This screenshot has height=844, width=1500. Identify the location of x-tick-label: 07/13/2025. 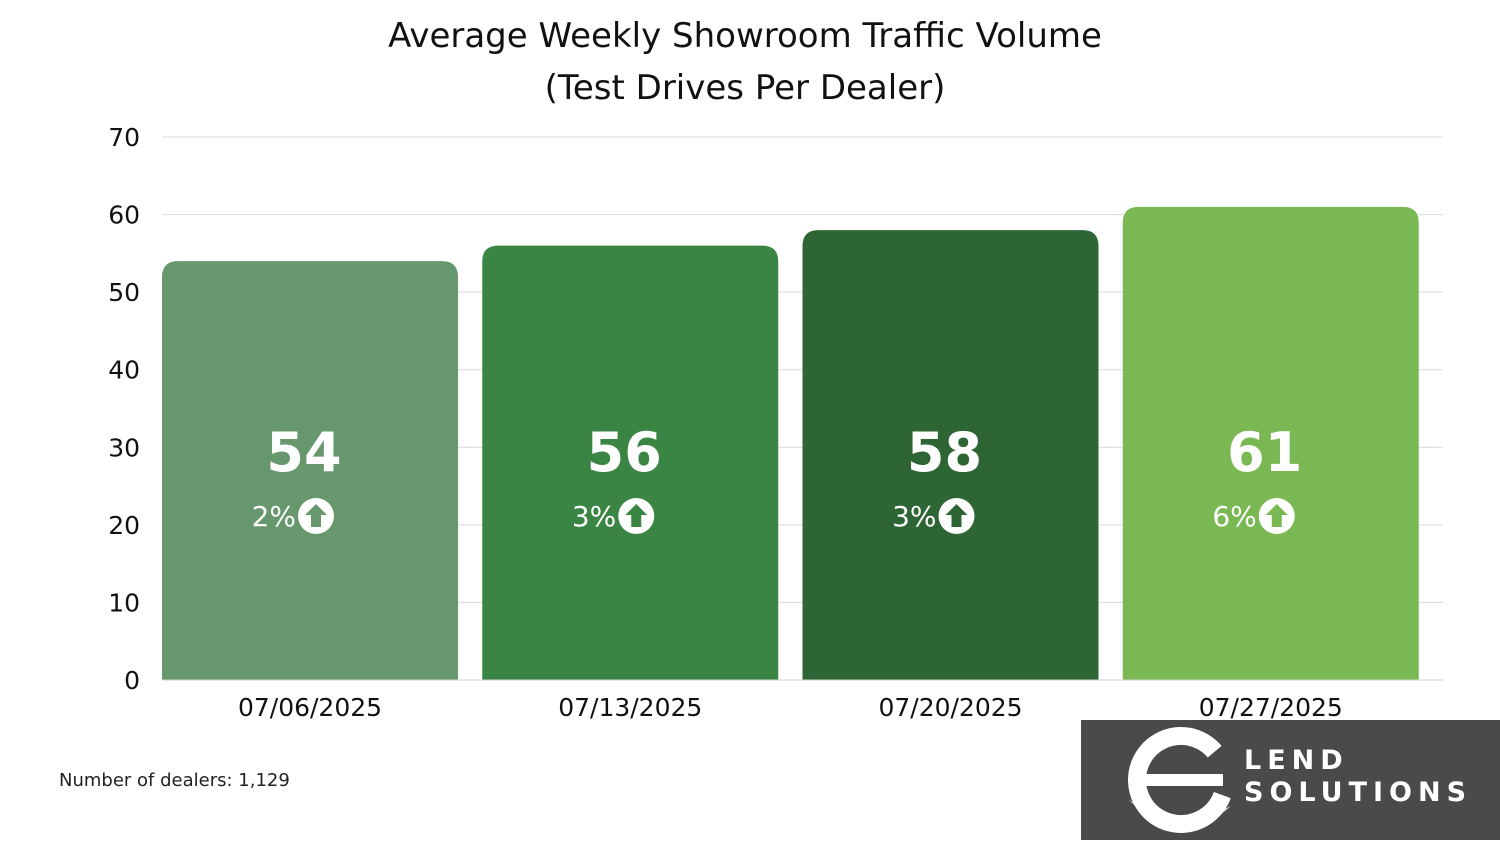
(630, 707).